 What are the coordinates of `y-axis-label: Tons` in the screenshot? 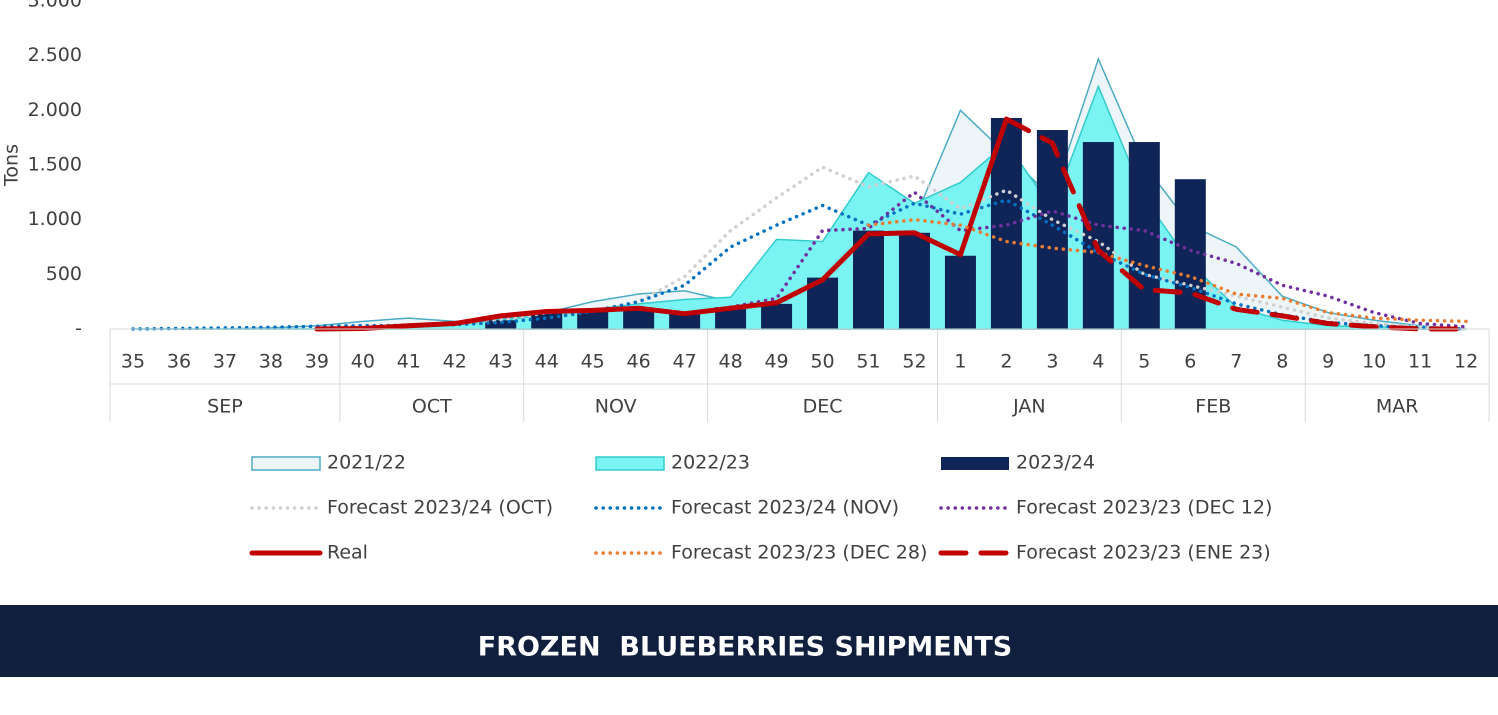 It's located at (12, 165).